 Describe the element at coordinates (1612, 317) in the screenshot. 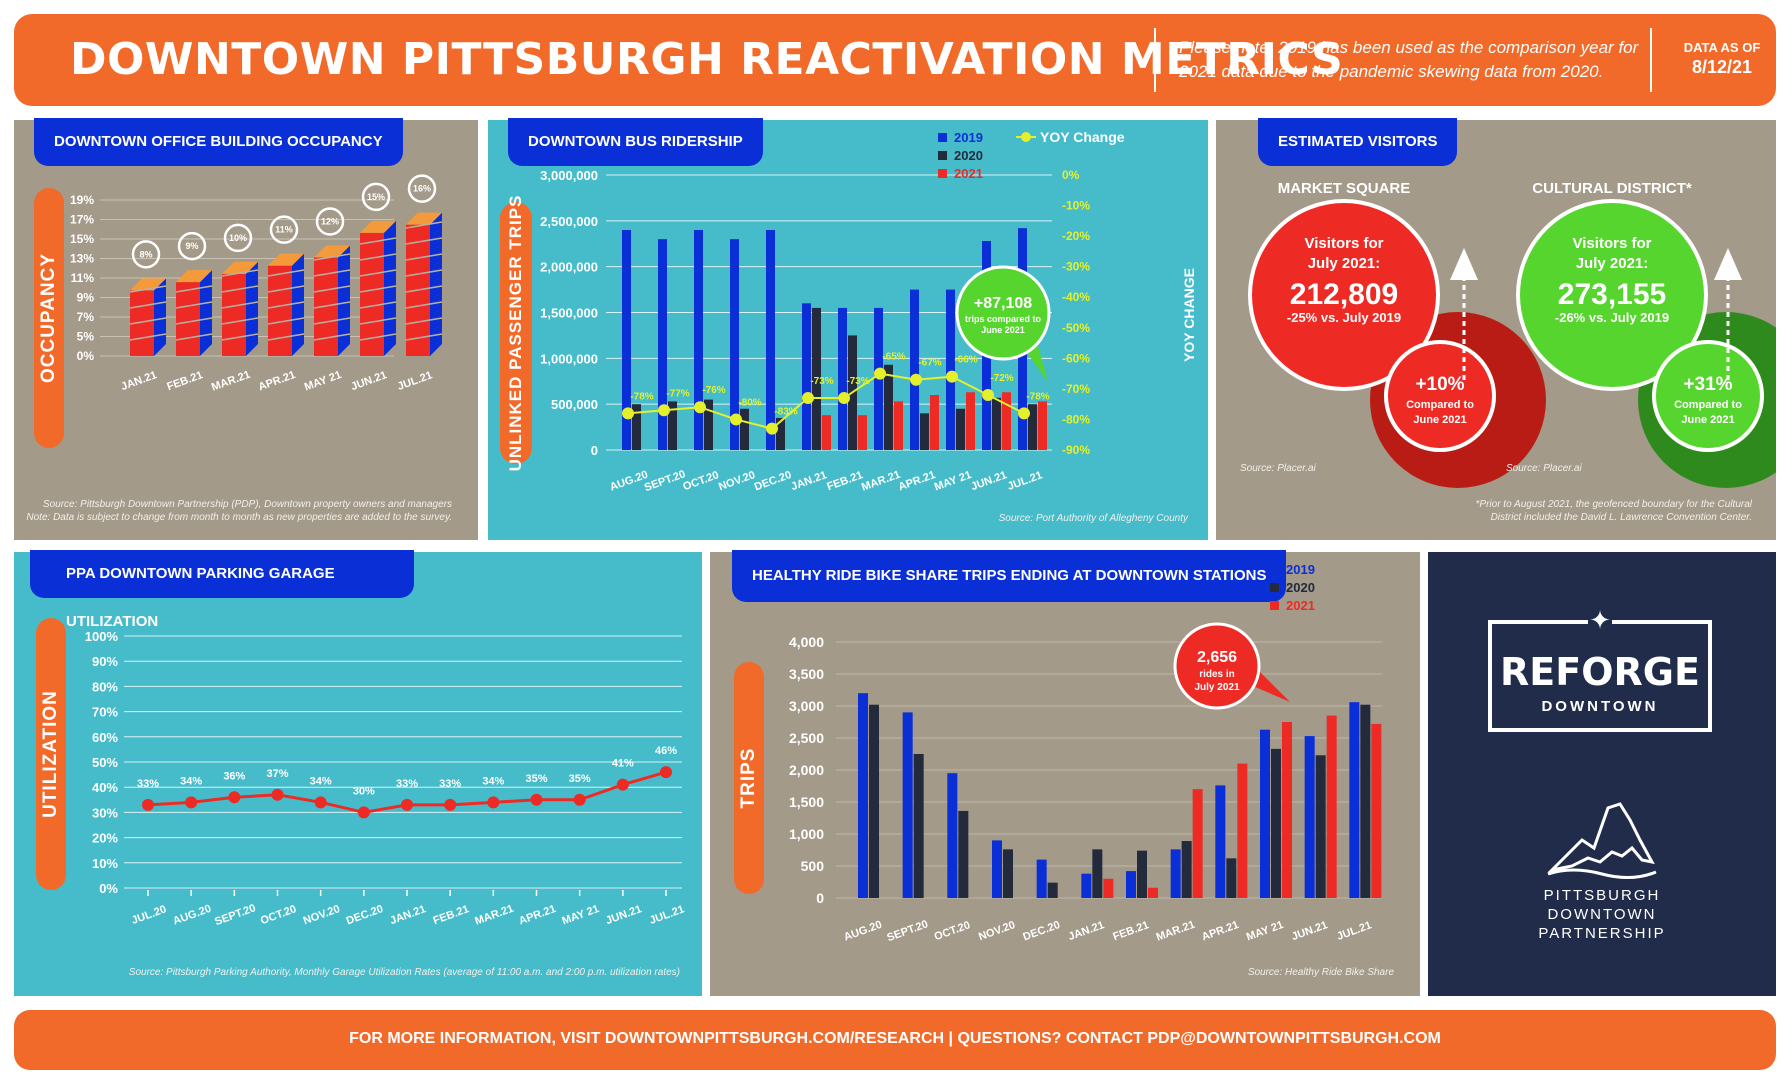

I see `cultural-vs: -26% vs. July 2019` at that location.